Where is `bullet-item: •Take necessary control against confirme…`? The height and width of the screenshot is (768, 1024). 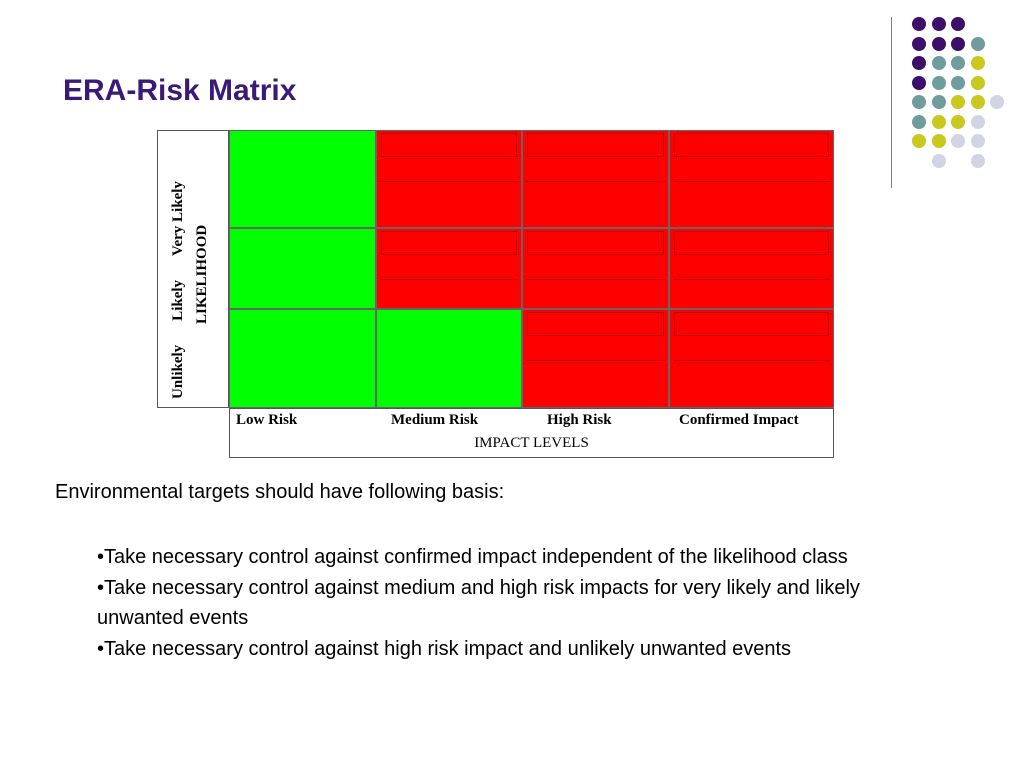 bullet-item: •Take necessary control against confirme… is located at coordinates (472, 557).